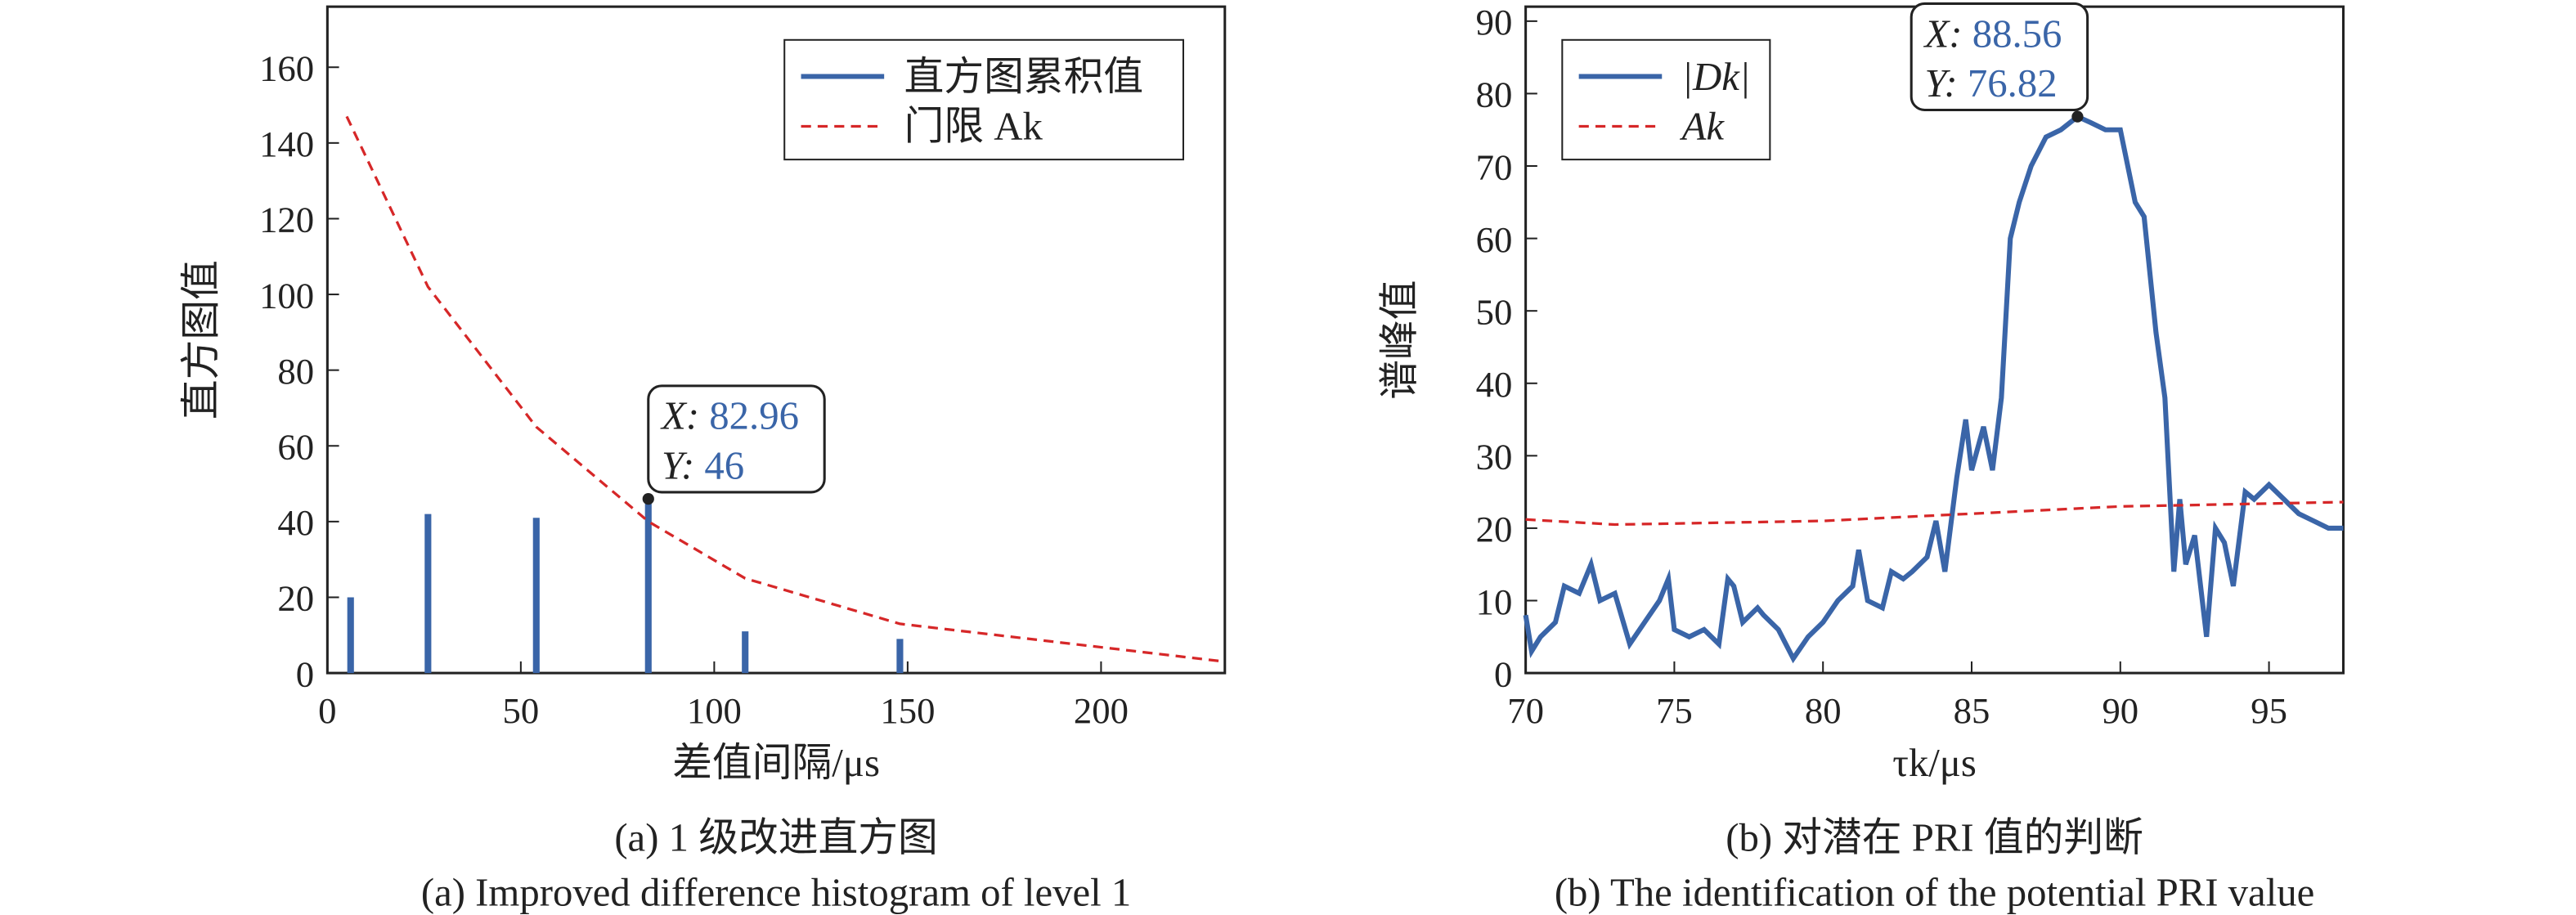 The width and height of the screenshot is (2576, 915). I want to click on y-tick-label: 90, so click(1494, 22).